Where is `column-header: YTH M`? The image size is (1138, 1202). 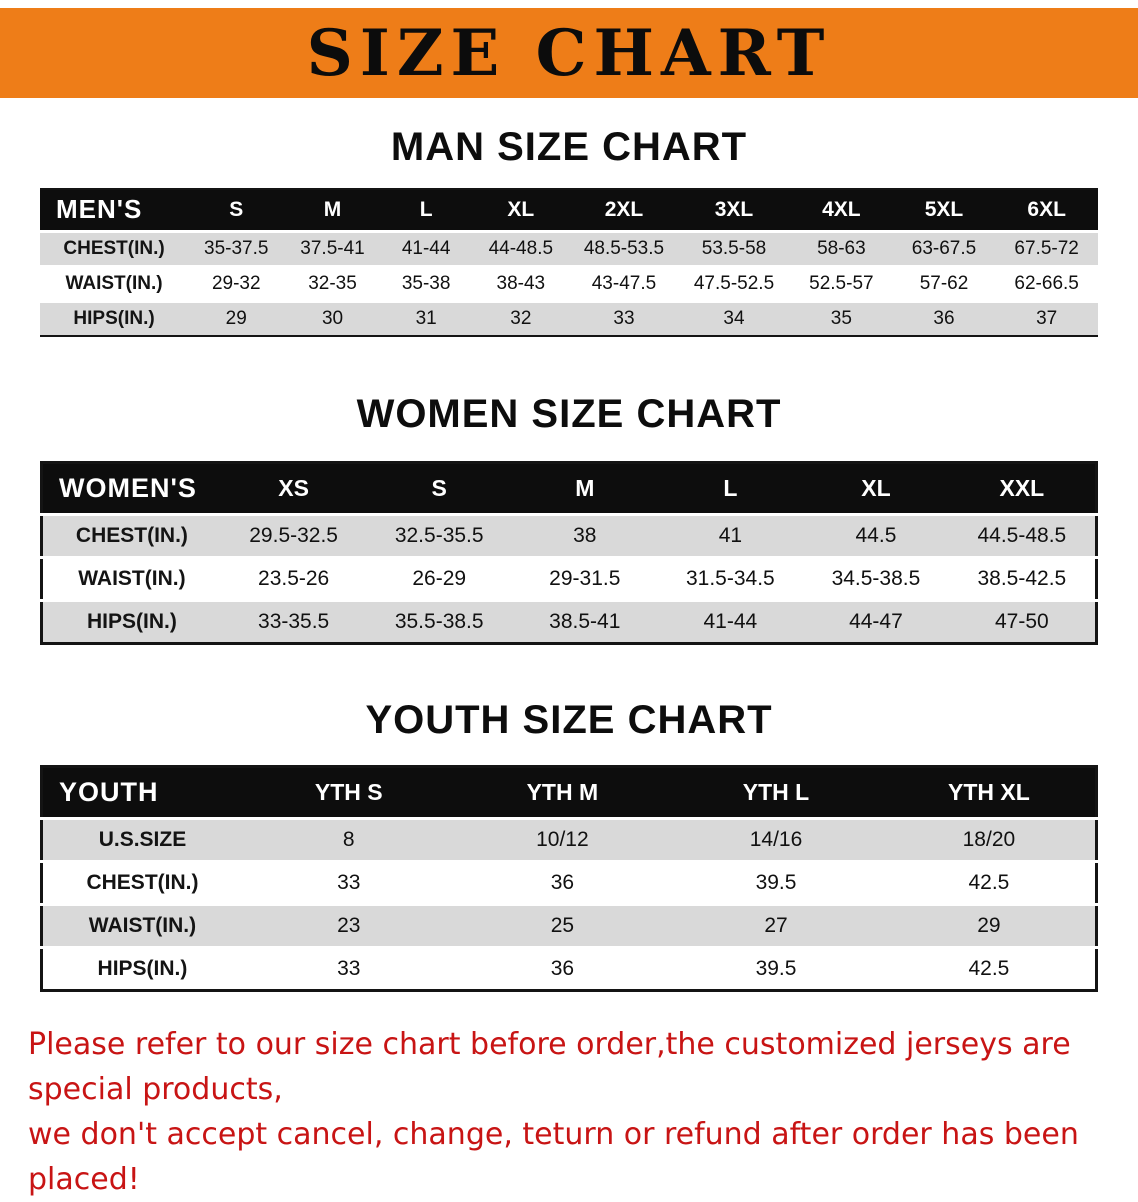
column-header: YTH M is located at coordinates (562, 792).